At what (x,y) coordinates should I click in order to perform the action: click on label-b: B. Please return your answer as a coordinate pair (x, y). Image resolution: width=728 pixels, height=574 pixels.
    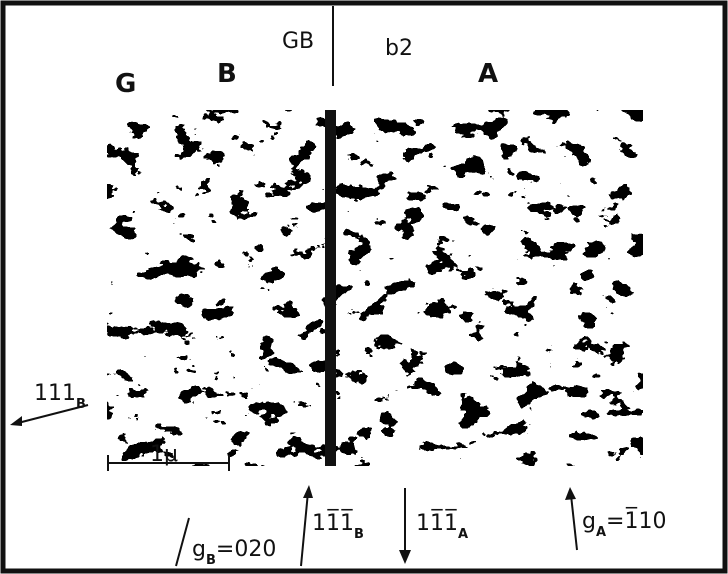
    Looking at the image, I should click on (227, 74).